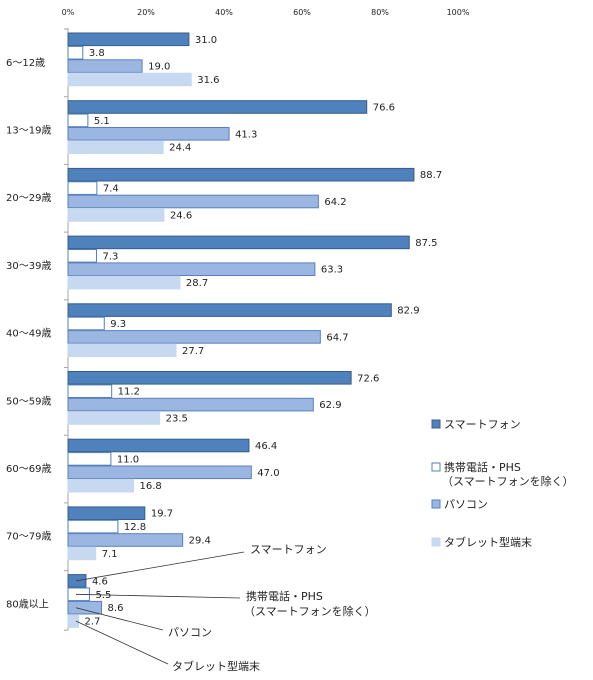 This screenshot has height=680, width=593. I want to click on x-tick-label: 60%, so click(302, 12).